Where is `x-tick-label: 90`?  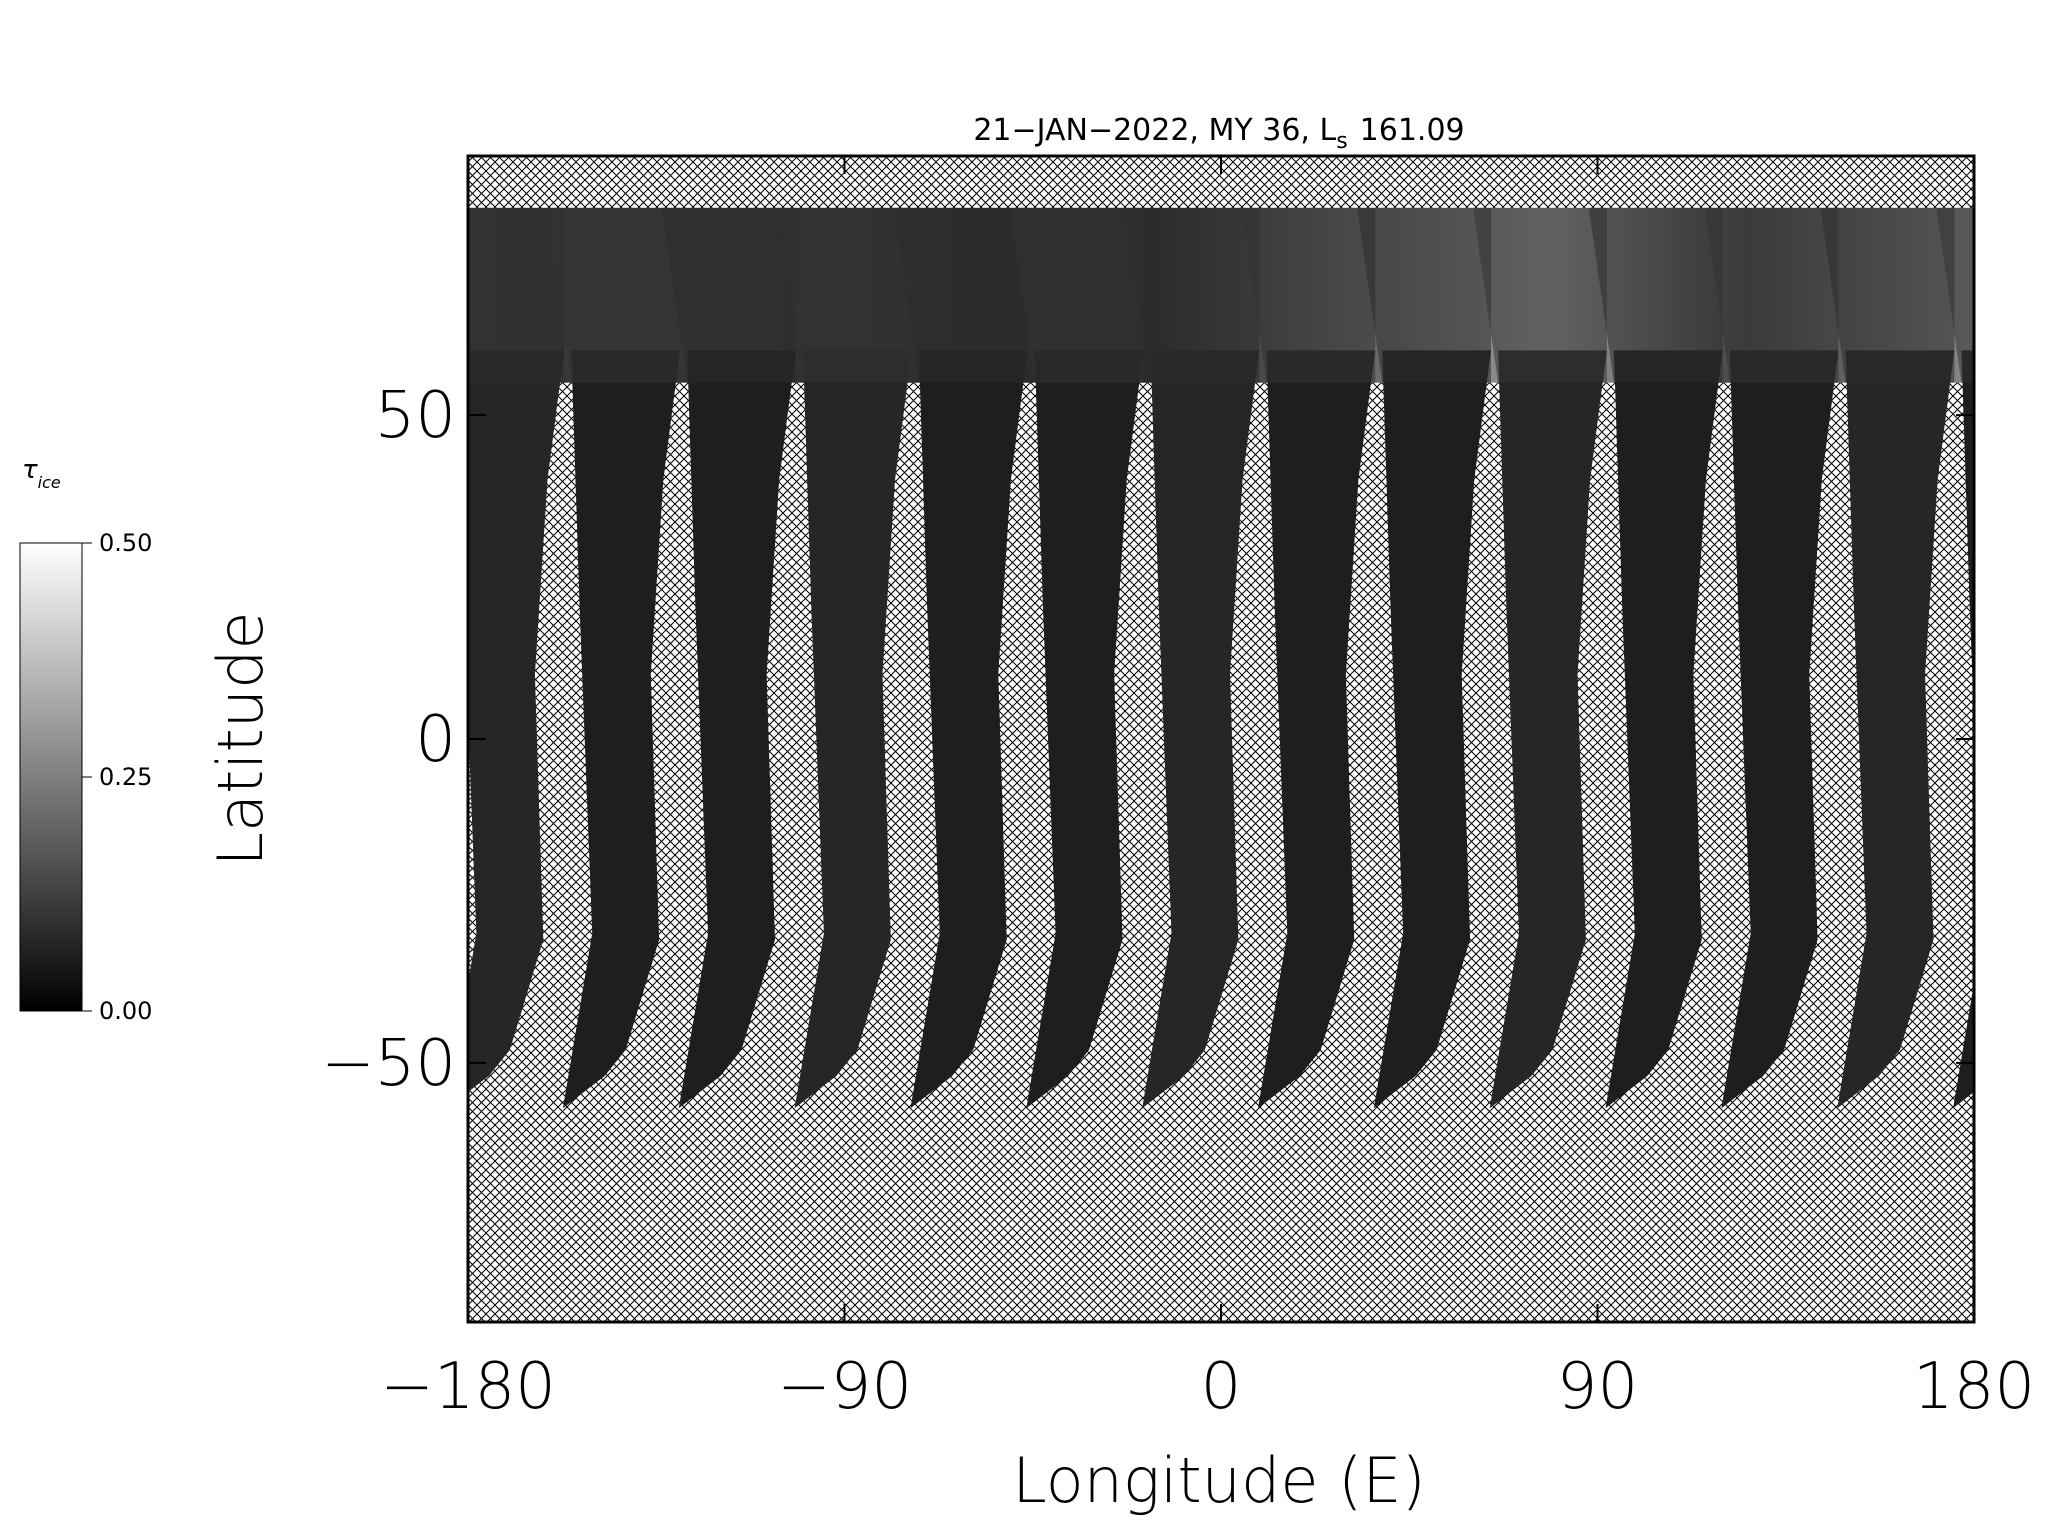
x-tick-label: 90 is located at coordinates (1597, 1387).